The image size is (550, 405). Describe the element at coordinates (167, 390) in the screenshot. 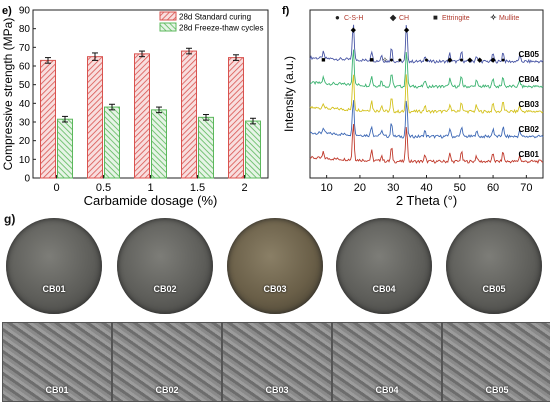

I see `sem-label: CB02` at that location.